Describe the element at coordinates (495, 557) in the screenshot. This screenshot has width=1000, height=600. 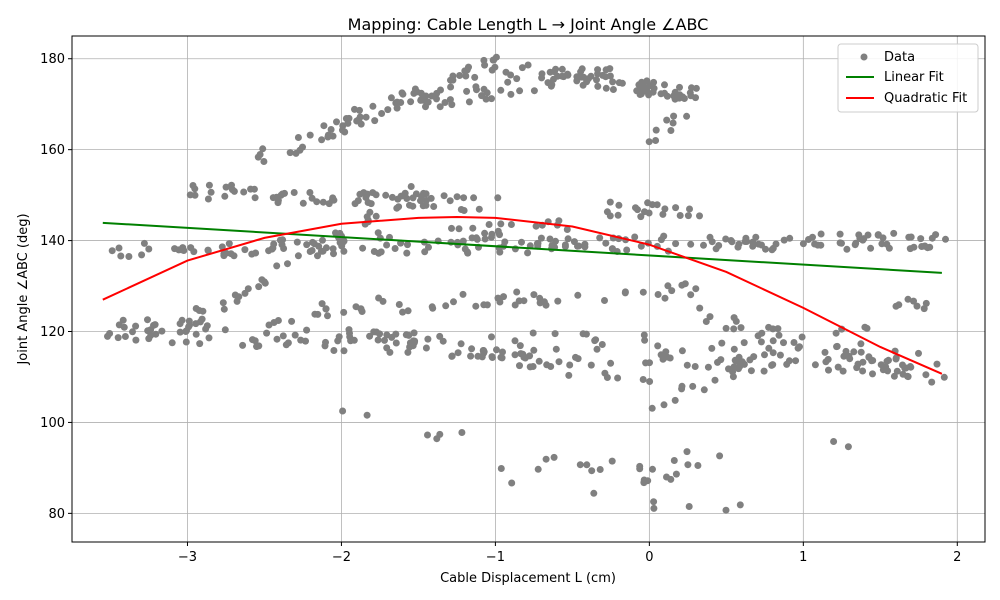
I see `x-tick-label: −1` at that location.